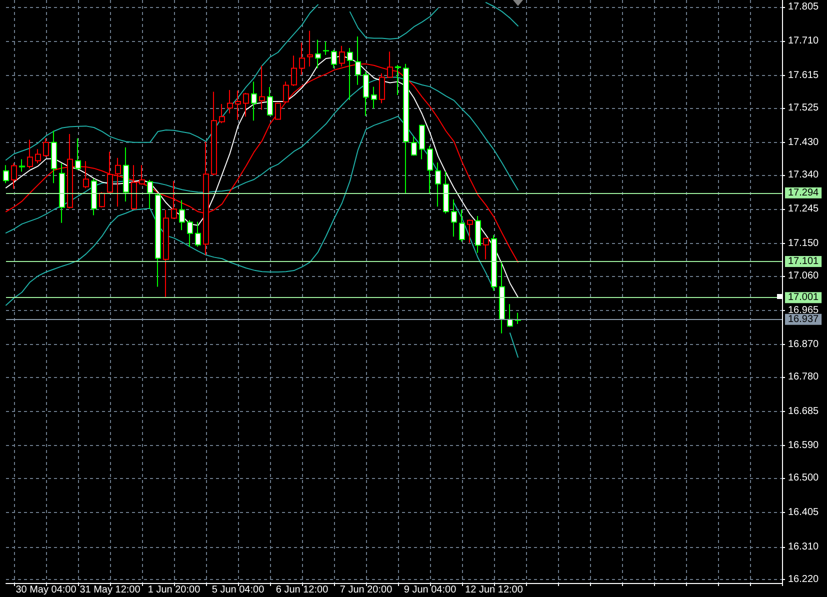 This screenshot has width=827, height=597. What do you see at coordinates (804, 298) in the screenshot?
I see `ref-line-label: 17.001` at bounding box center [804, 298].